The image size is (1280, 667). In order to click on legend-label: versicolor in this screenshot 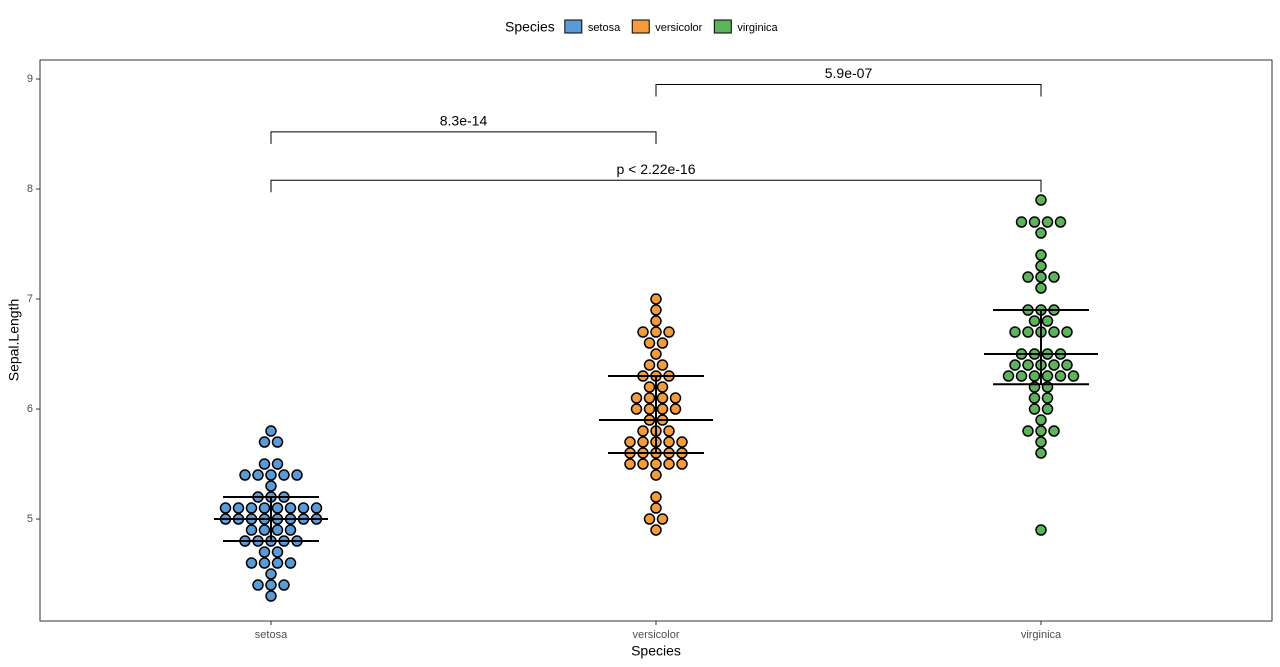, I will do `click(678, 28)`.